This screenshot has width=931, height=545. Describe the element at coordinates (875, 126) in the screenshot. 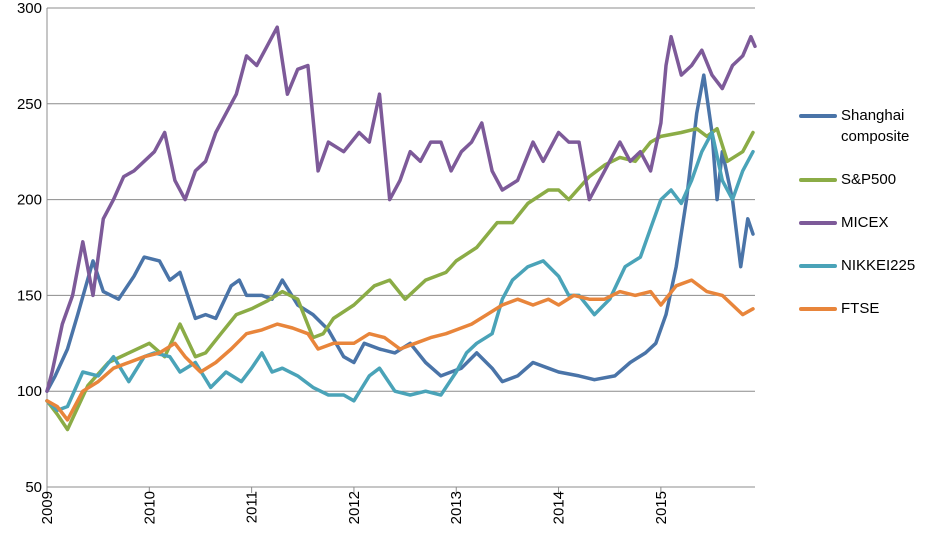

I see `legend-label: Shanghai composite` at that location.